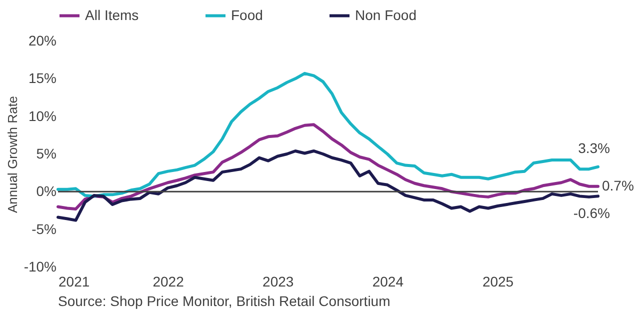 The width and height of the screenshot is (640, 320). What do you see at coordinates (594, 148) in the screenshot?
I see `data-label: 3.3%` at bounding box center [594, 148].